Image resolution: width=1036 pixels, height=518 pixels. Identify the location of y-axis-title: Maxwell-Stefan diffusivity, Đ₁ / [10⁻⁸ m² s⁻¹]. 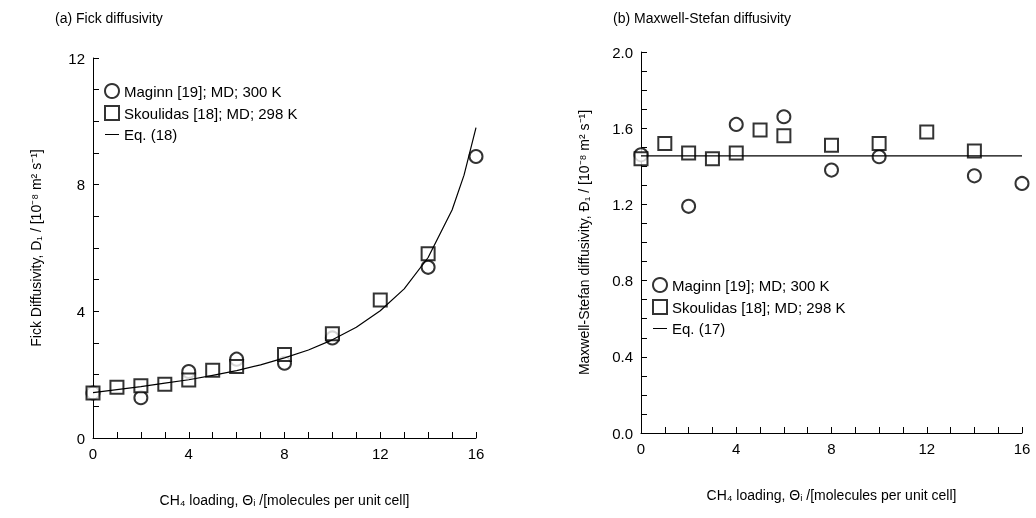
(584, 242).